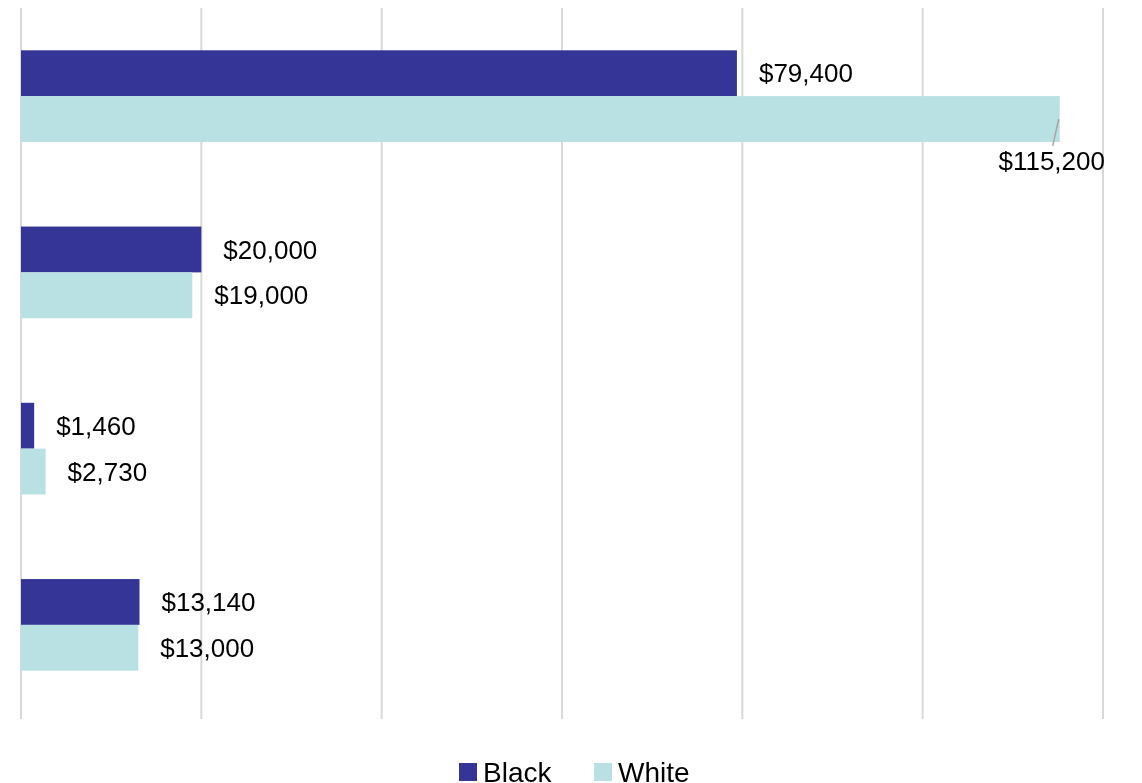  I want to click on data-label: $19,000, so click(261, 295).